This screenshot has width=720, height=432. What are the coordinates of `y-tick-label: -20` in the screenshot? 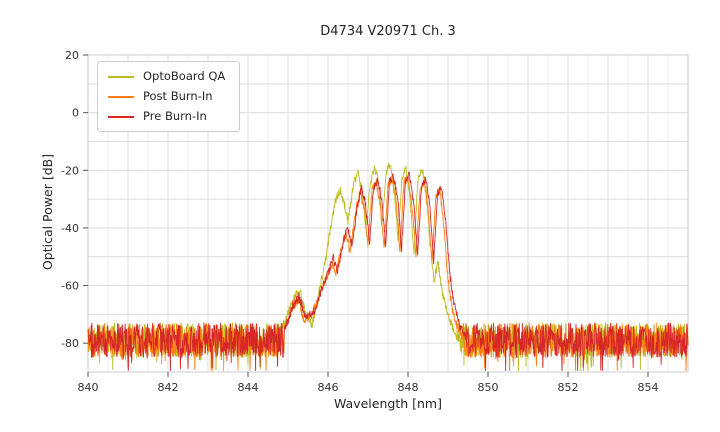 It's located at (70, 170).